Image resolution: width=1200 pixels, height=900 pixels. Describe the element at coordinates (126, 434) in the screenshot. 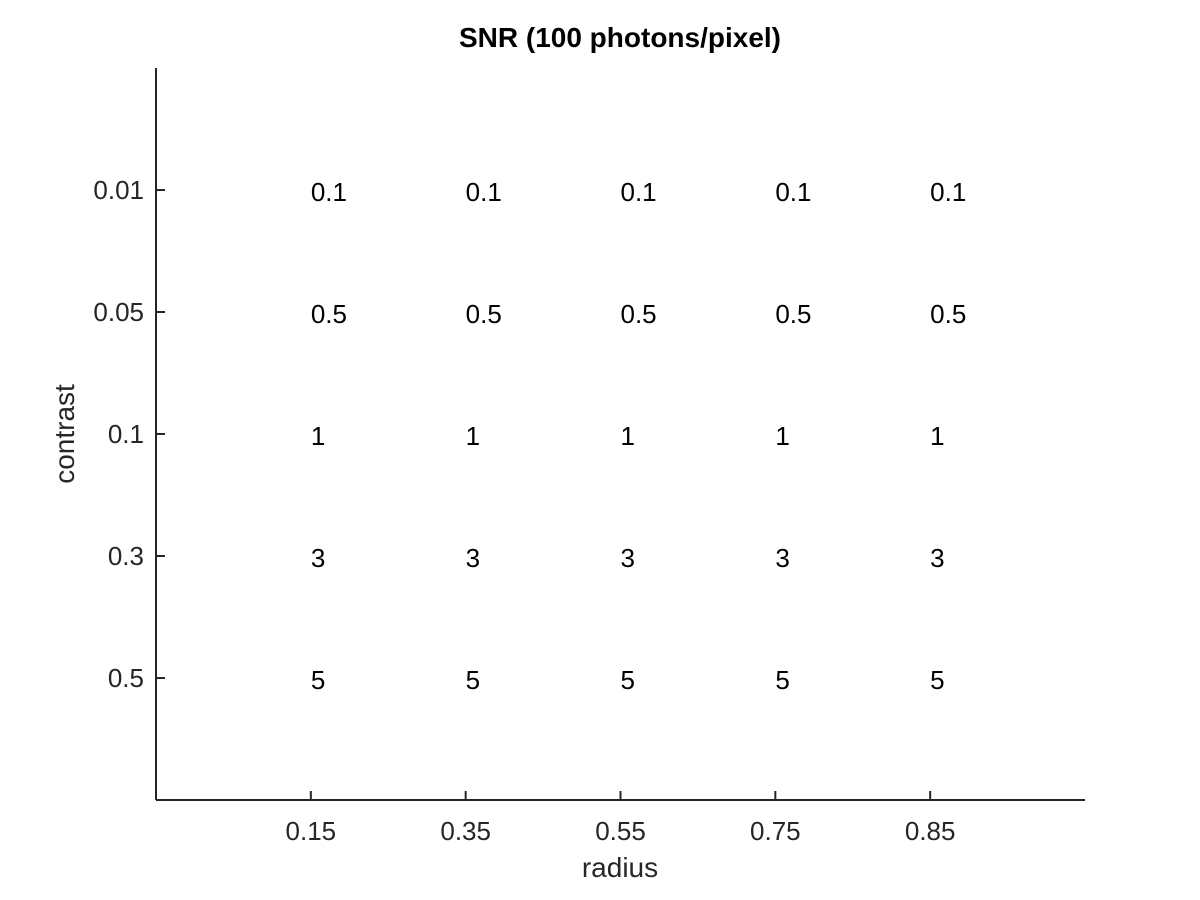

I see `y-tick-label: 0.1` at that location.